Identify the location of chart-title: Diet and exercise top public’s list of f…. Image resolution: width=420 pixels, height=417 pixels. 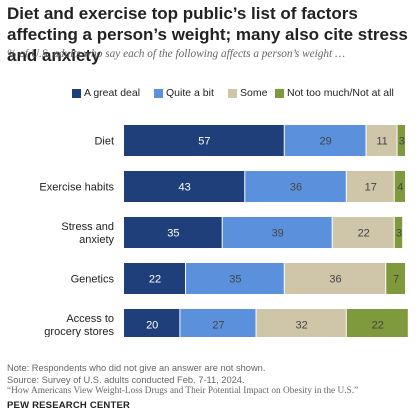
(207, 34).